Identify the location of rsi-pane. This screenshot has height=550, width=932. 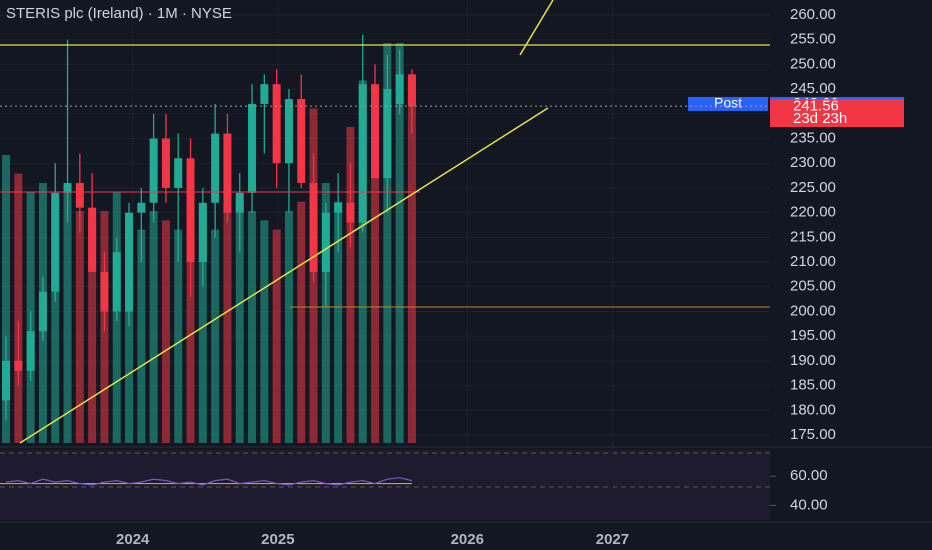
(385, 485).